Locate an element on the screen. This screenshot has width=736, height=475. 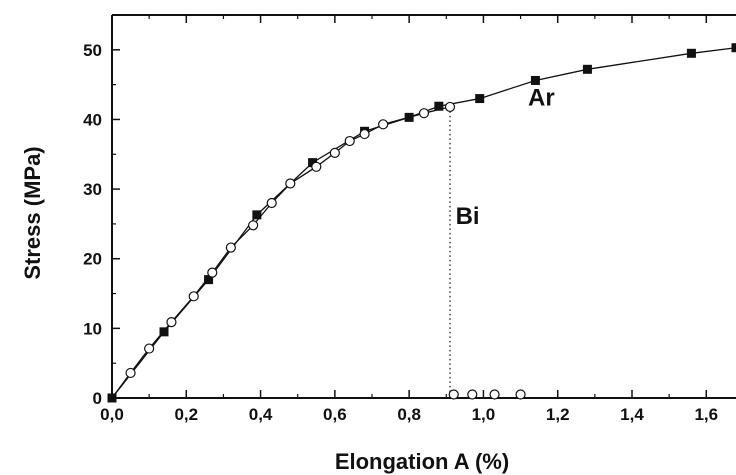
y-tick-label: 50 is located at coordinates (92, 50).